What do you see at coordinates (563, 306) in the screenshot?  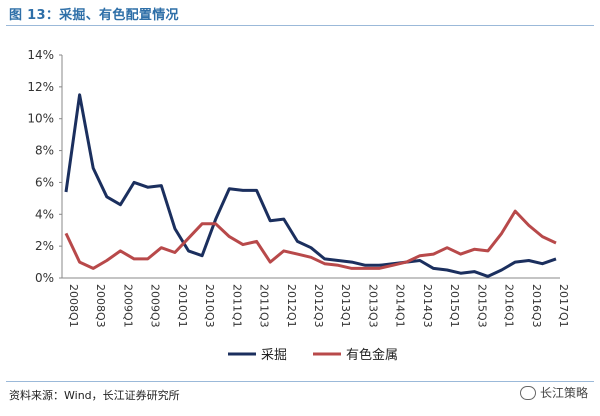 I see `x-tick-label: 2017Q1` at bounding box center [563, 306].